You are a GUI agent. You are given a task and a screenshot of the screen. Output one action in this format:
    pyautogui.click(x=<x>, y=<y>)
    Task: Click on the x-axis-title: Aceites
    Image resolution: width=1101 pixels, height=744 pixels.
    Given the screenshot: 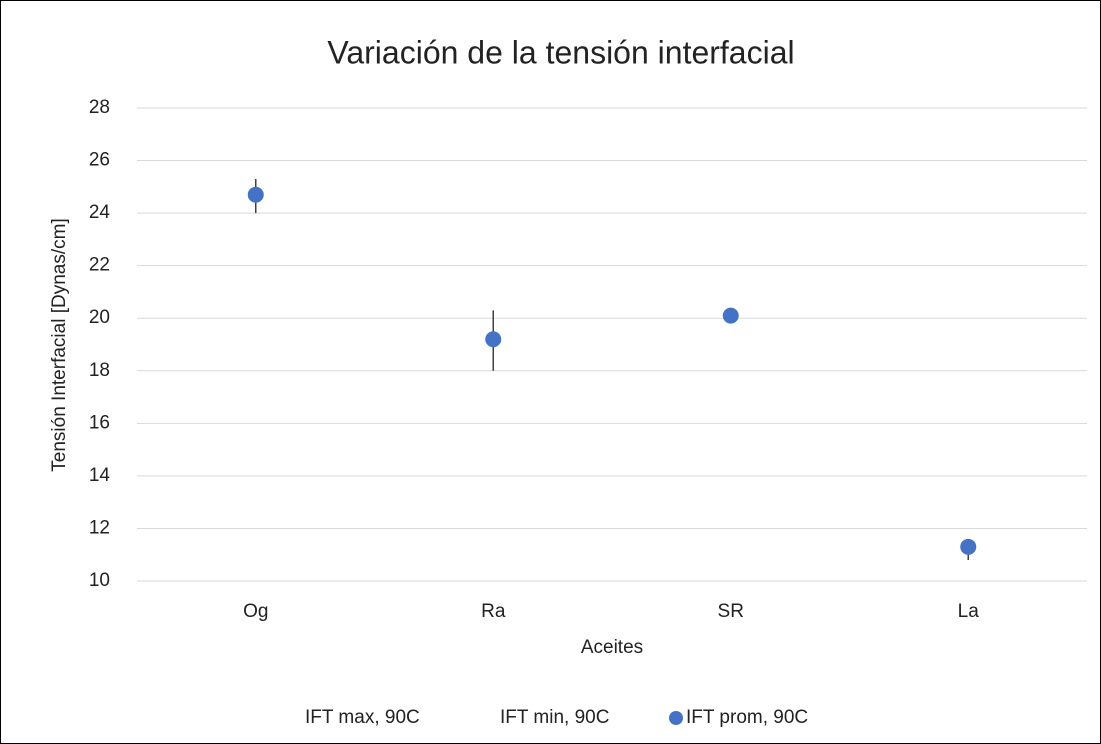 What is the action you would take?
    pyautogui.click(x=612, y=647)
    